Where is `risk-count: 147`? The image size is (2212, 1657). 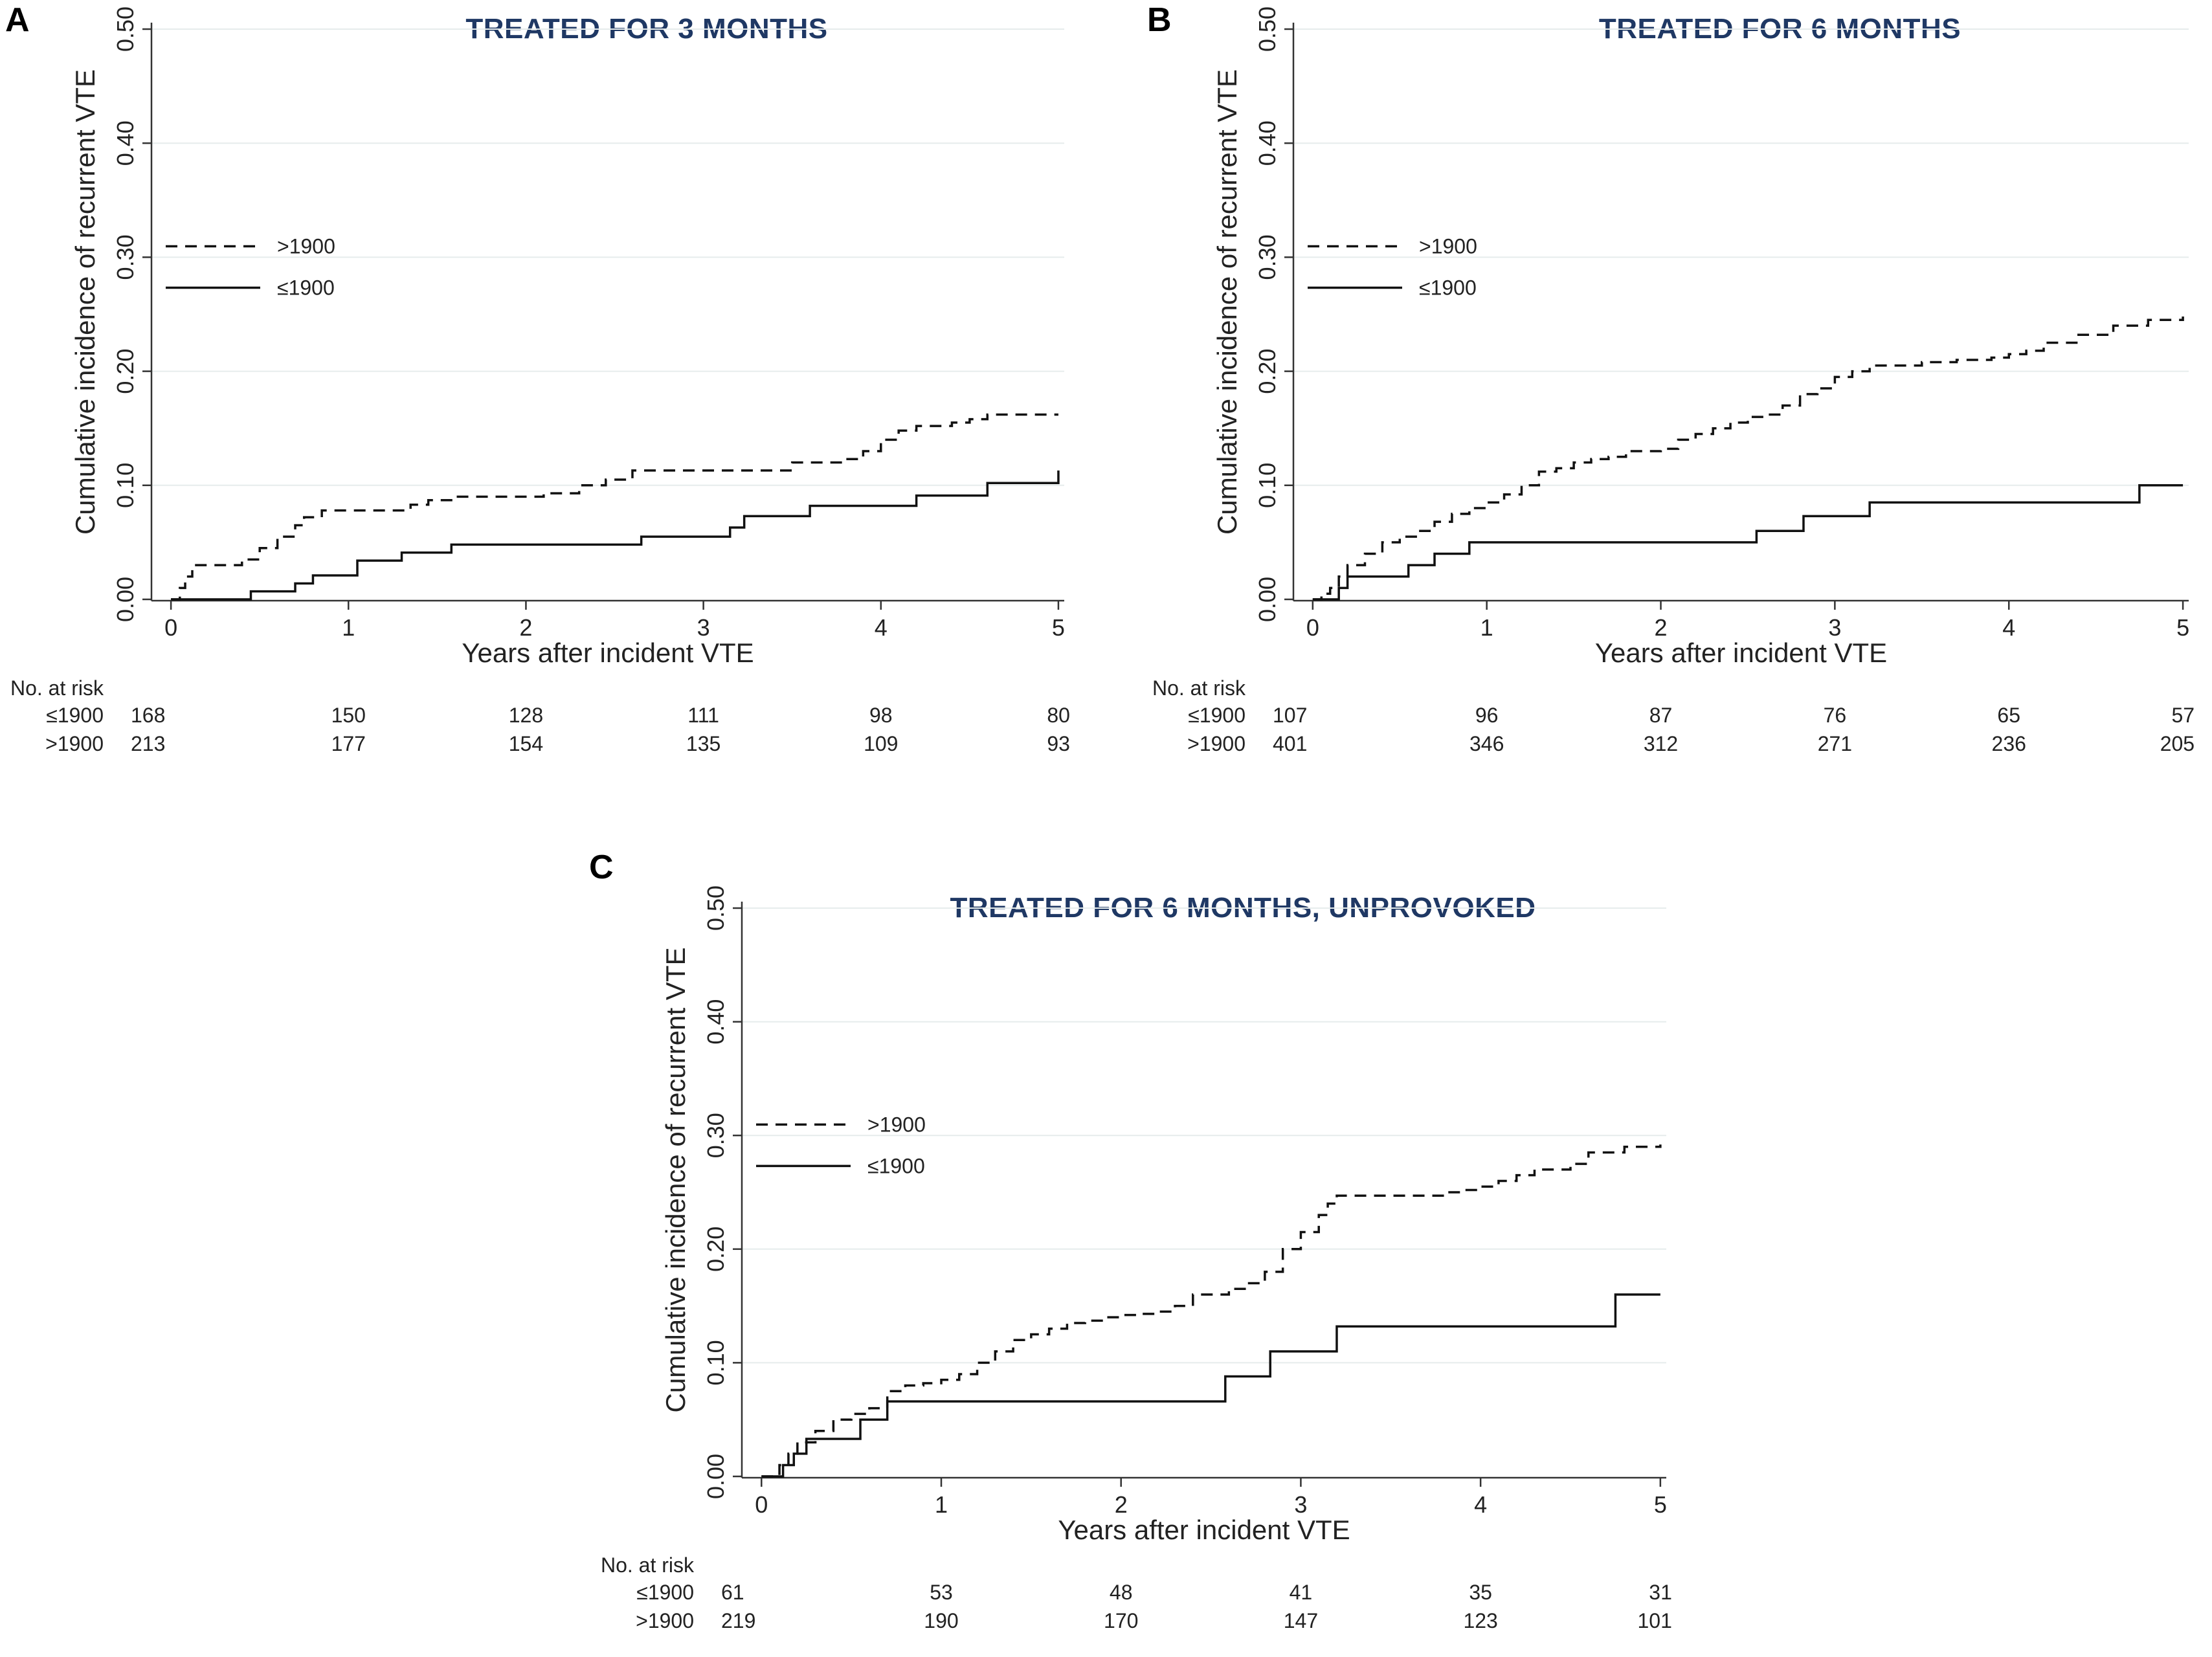
risk-count: 147 is located at coordinates (1301, 1620).